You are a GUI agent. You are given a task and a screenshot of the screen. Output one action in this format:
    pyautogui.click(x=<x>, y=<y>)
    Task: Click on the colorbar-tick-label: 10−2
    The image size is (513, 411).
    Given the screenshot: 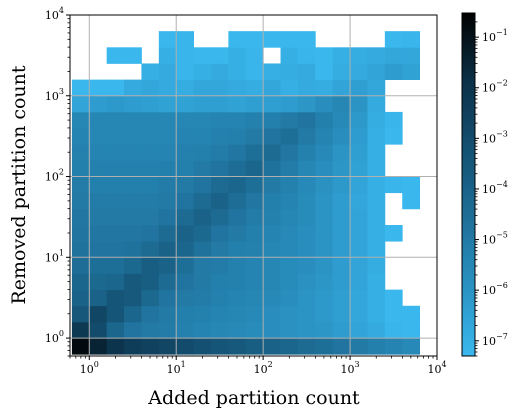 What is the action you would take?
    pyautogui.click(x=495, y=87)
    